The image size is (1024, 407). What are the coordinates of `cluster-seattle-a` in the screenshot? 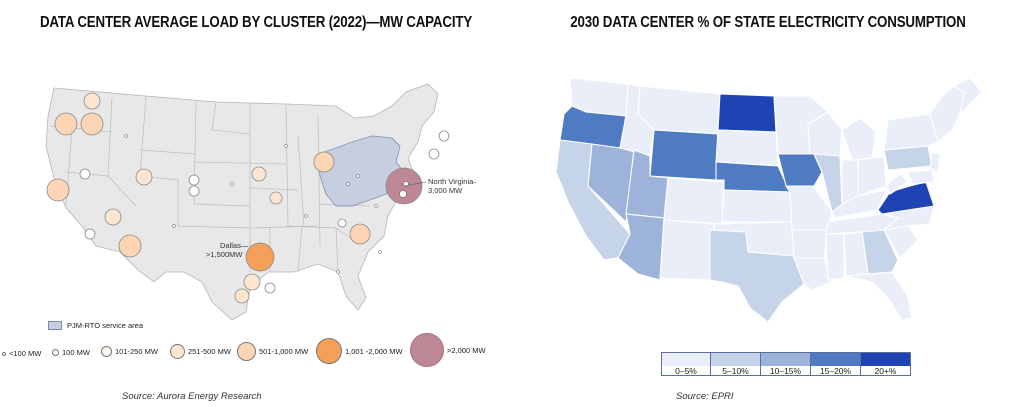 It's located at (92, 101).